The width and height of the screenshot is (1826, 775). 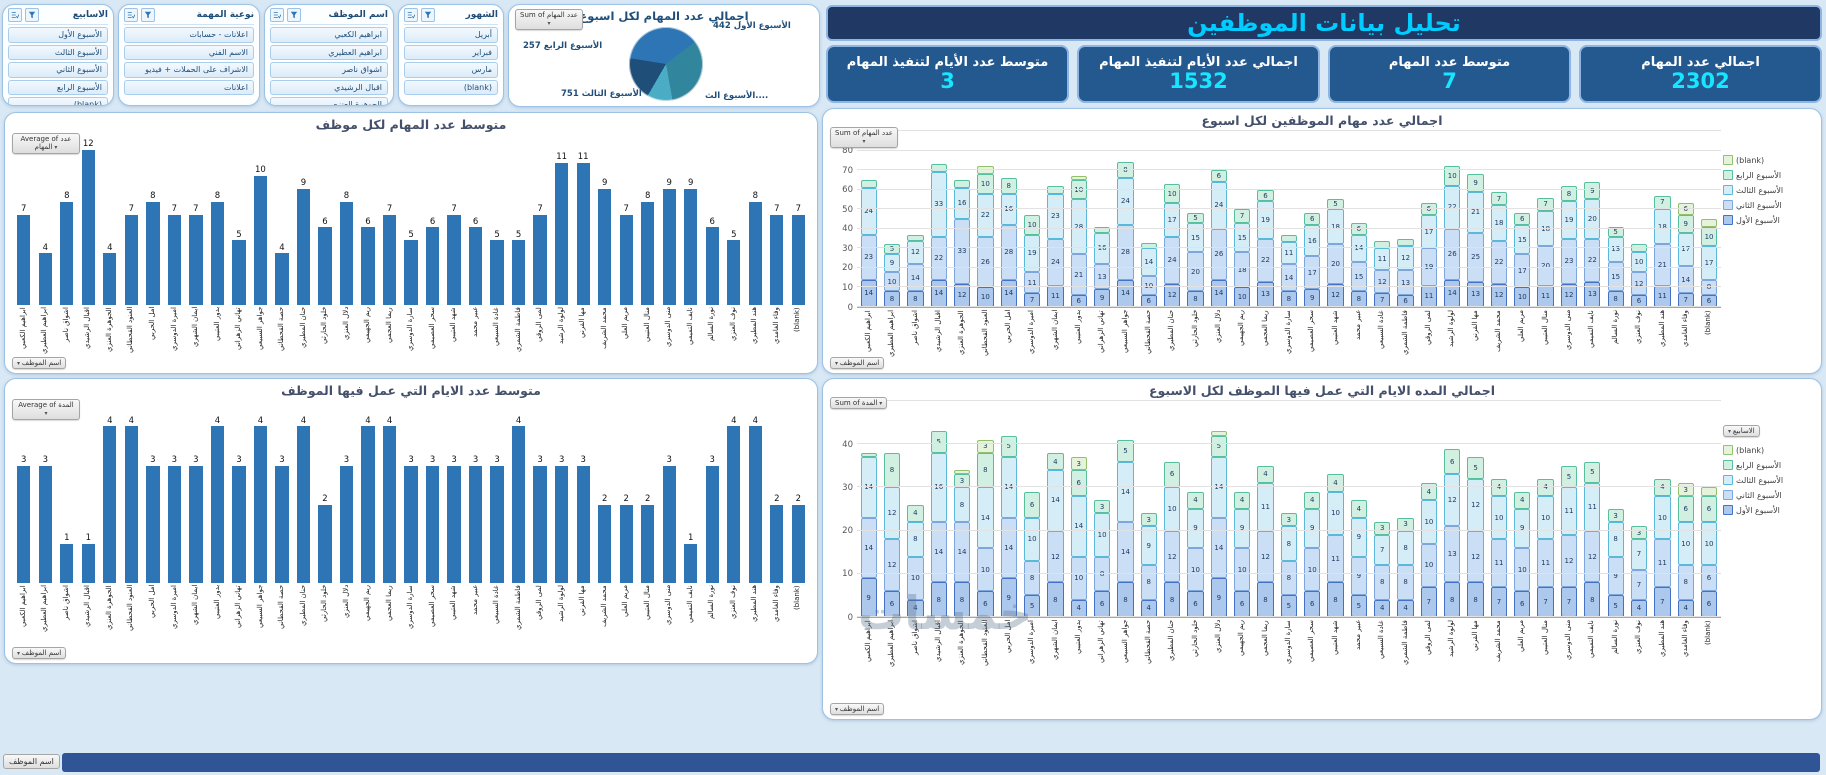 I want to click on slicer-item: اعلانات - حسابات, so click(x=189, y=35).